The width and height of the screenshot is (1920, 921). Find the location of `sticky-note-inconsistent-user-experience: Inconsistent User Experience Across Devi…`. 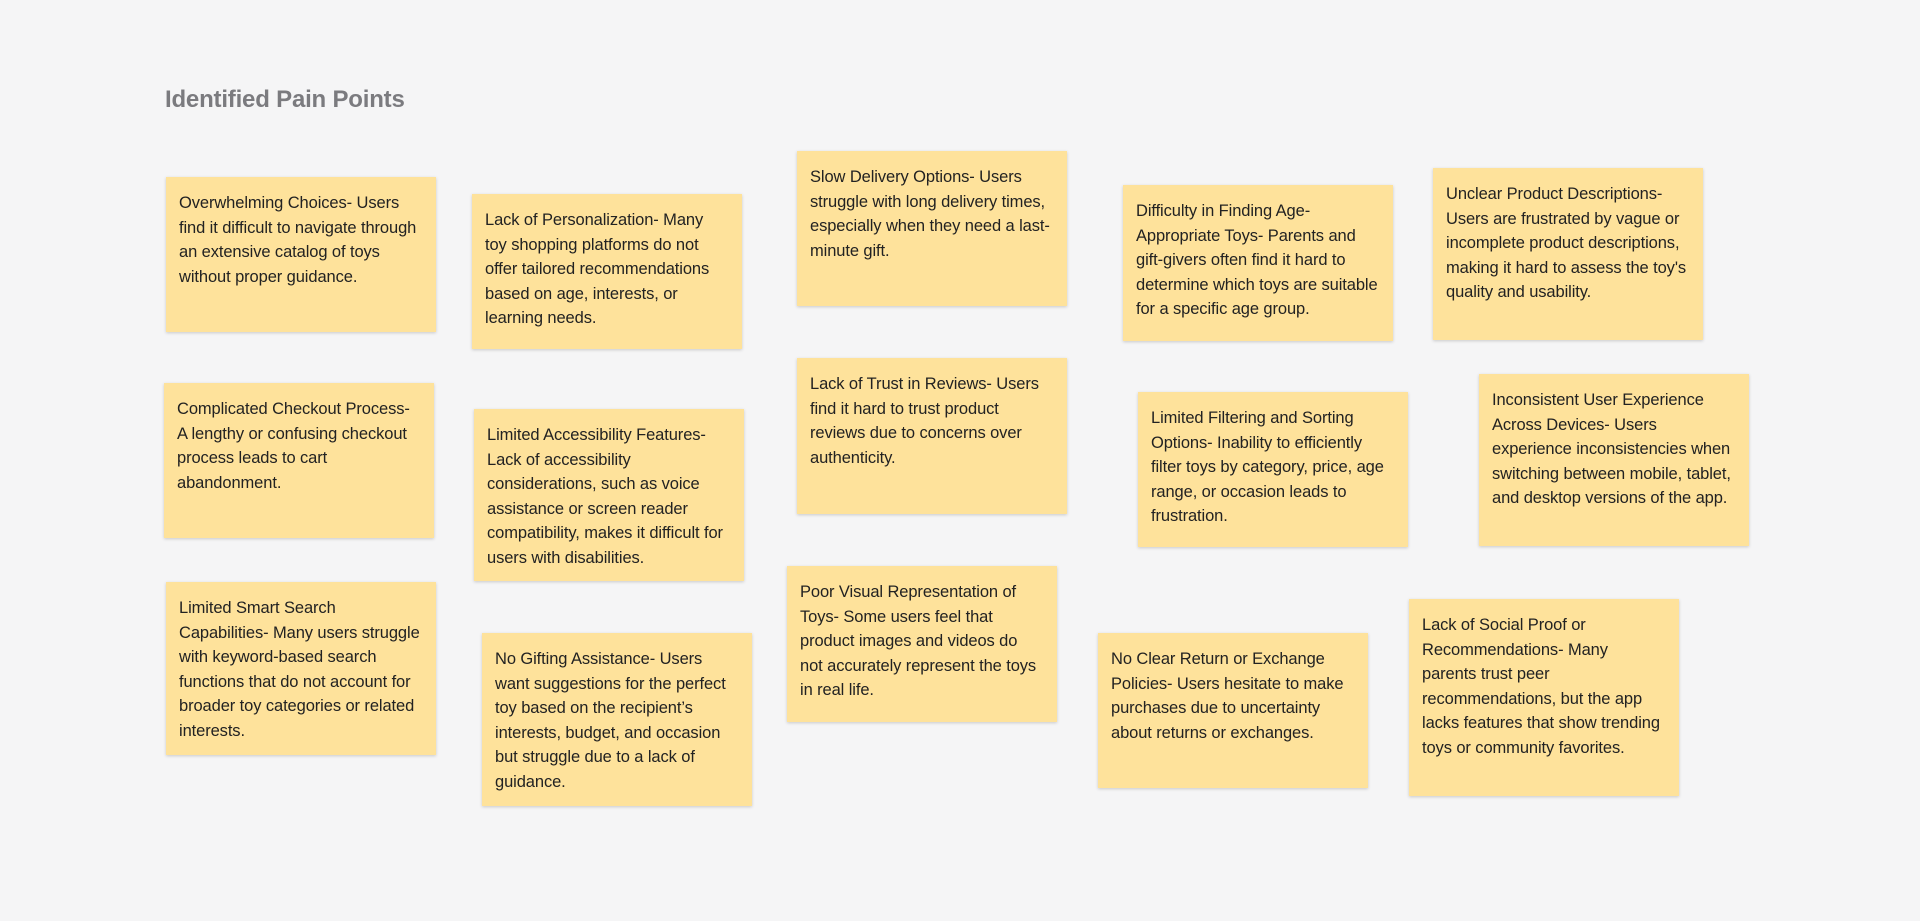

sticky-note-inconsistent-user-experience: Inconsistent User Experience Across Devi… is located at coordinates (1614, 460).